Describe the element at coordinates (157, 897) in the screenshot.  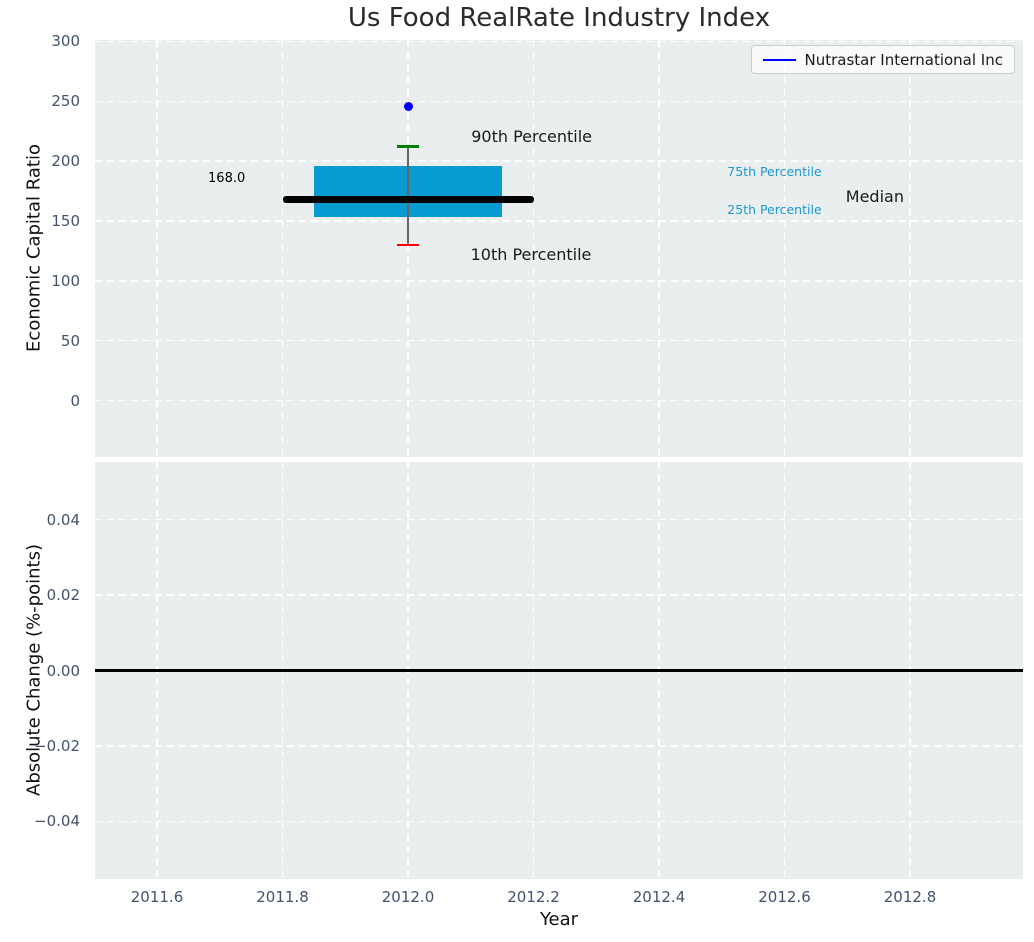
I see `x-tick-label: 2011.6` at that location.